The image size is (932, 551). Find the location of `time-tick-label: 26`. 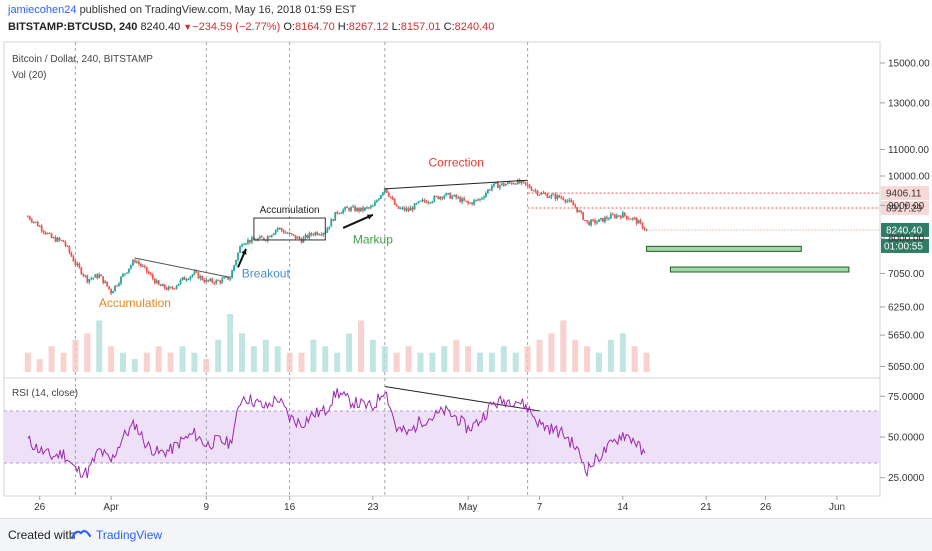

time-tick-label: 26 is located at coordinates (40, 507).